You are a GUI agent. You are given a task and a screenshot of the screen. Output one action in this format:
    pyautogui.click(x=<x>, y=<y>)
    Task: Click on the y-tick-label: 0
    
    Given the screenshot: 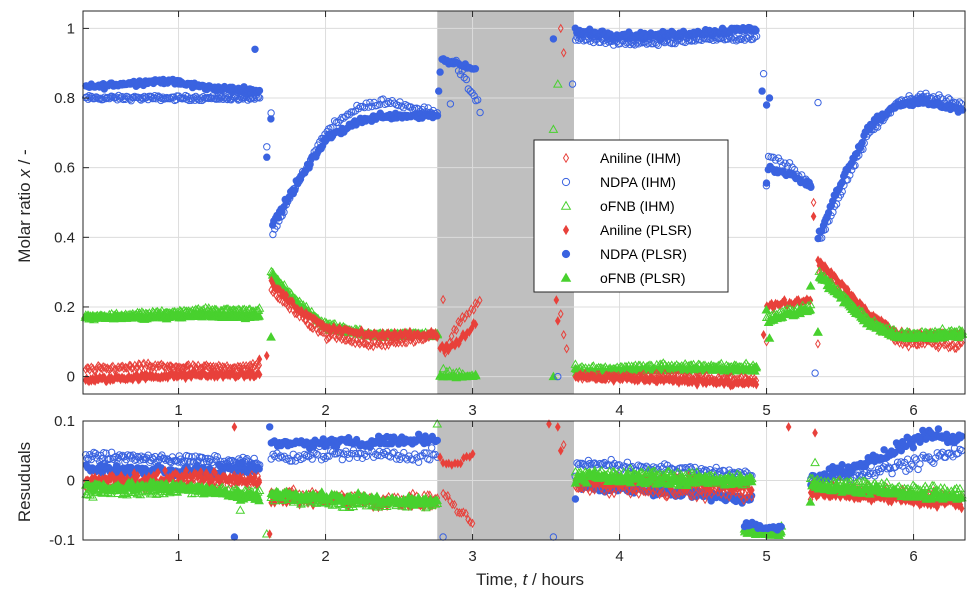 What is the action you would take?
    pyautogui.click(x=71, y=377)
    